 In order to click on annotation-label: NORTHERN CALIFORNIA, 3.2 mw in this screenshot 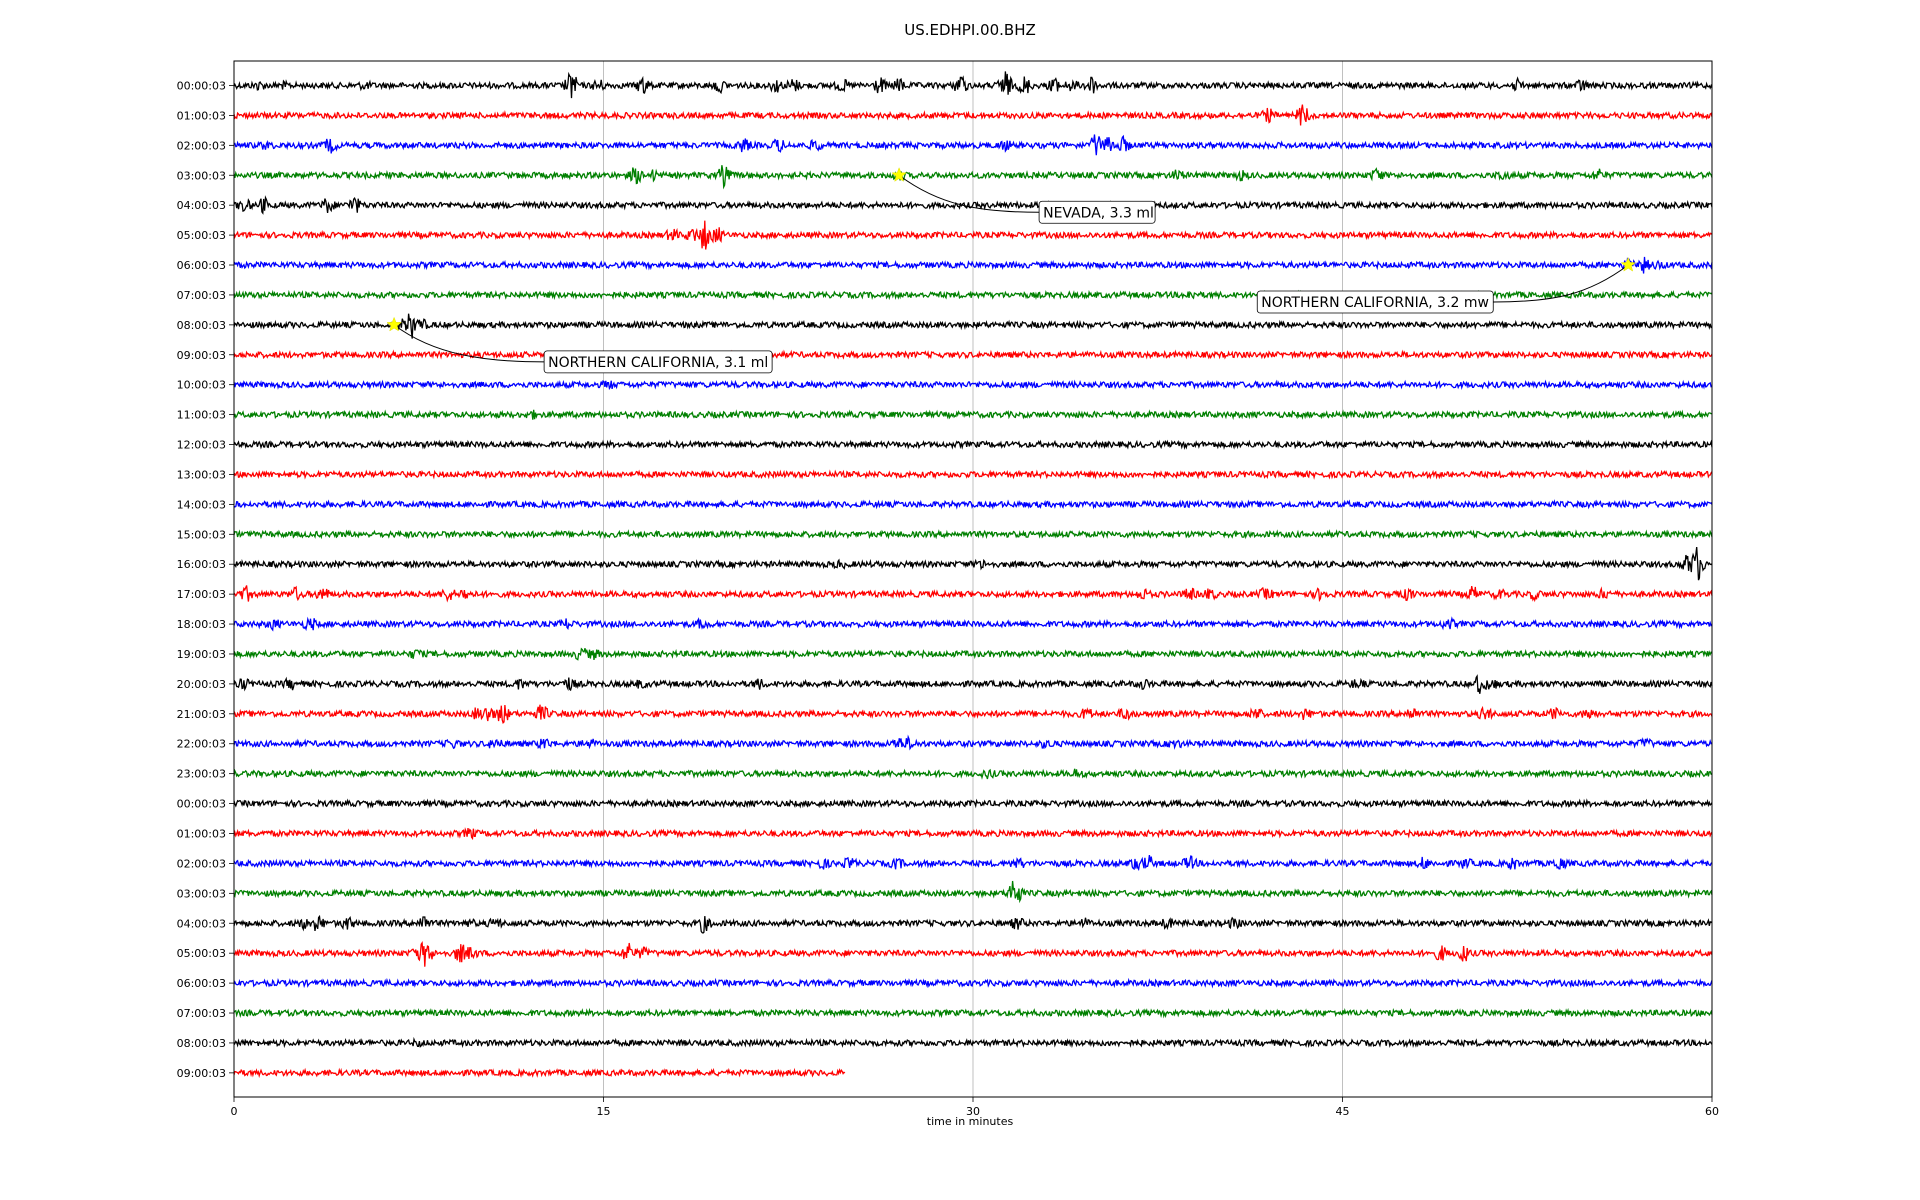, I will do `click(1375, 303)`.